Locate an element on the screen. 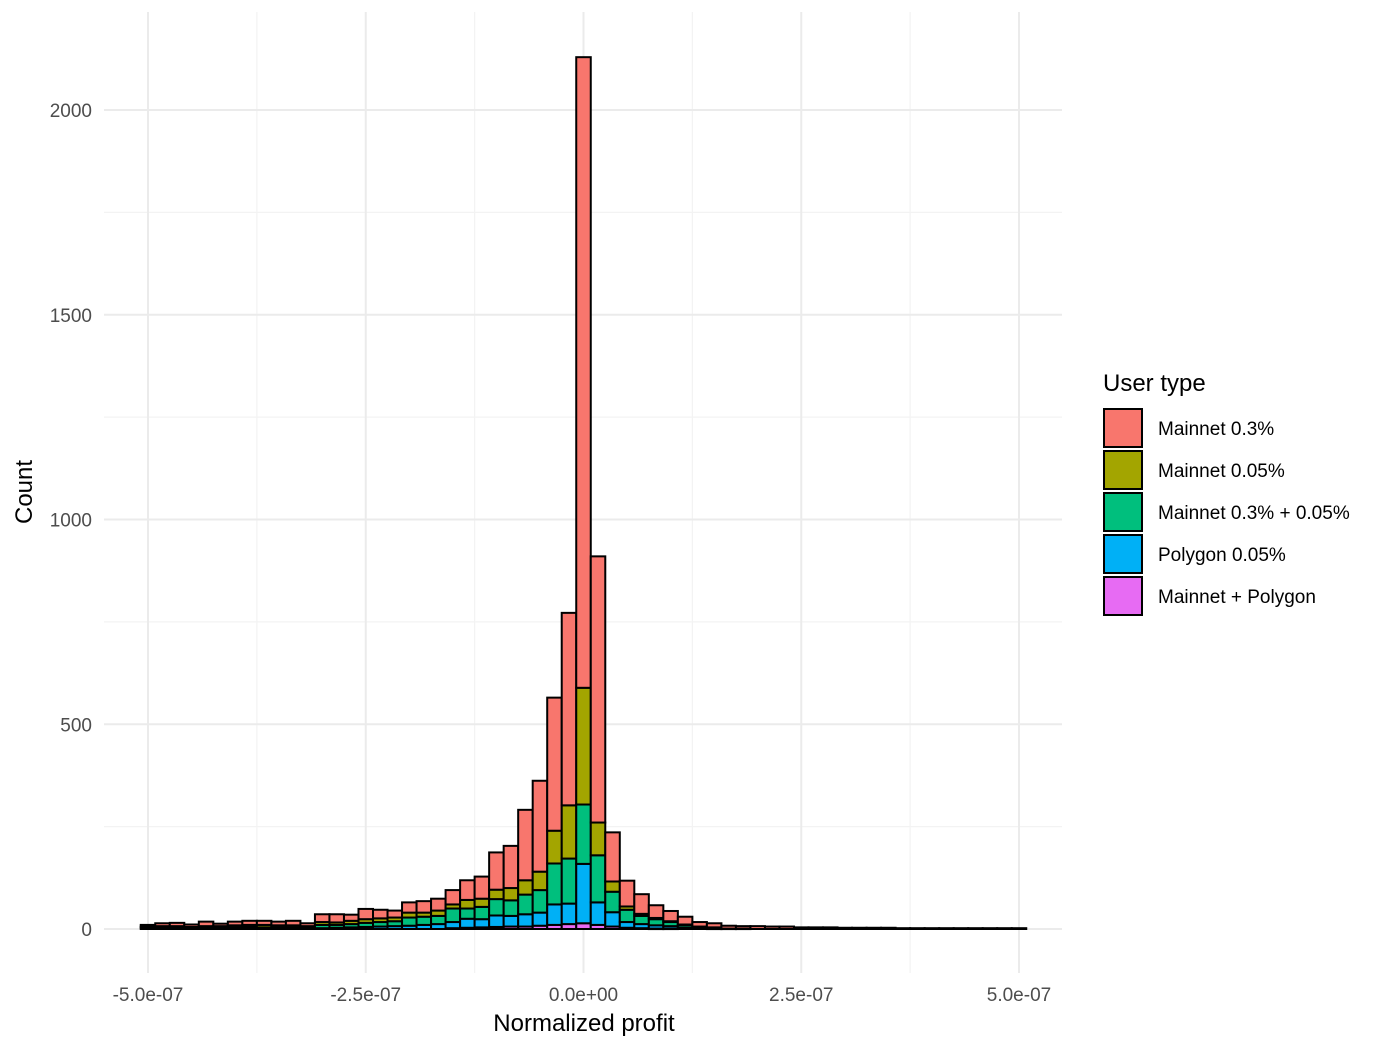  x-tick-label: -5.0e-07 is located at coordinates (148, 995).